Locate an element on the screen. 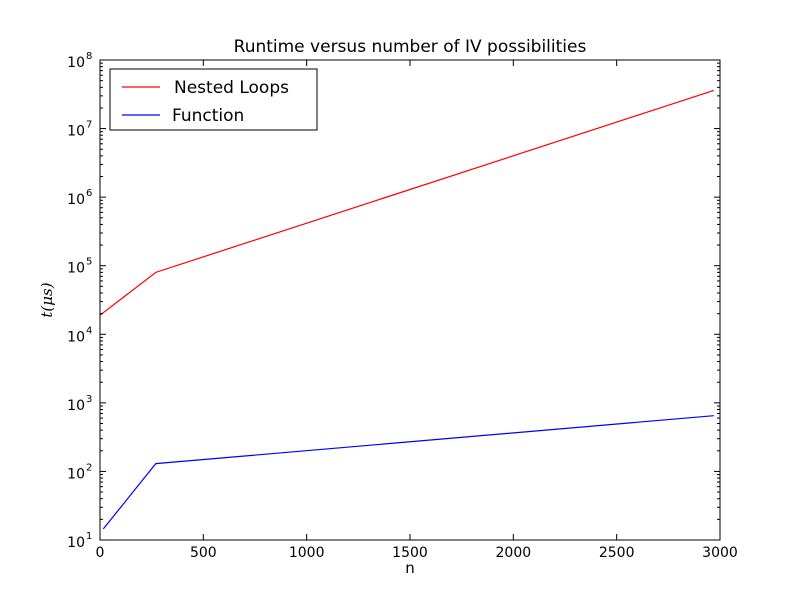 The width and height of the screenshot is (800, 600). x-tick-label: 1500 is located at coordinates (410, 553).